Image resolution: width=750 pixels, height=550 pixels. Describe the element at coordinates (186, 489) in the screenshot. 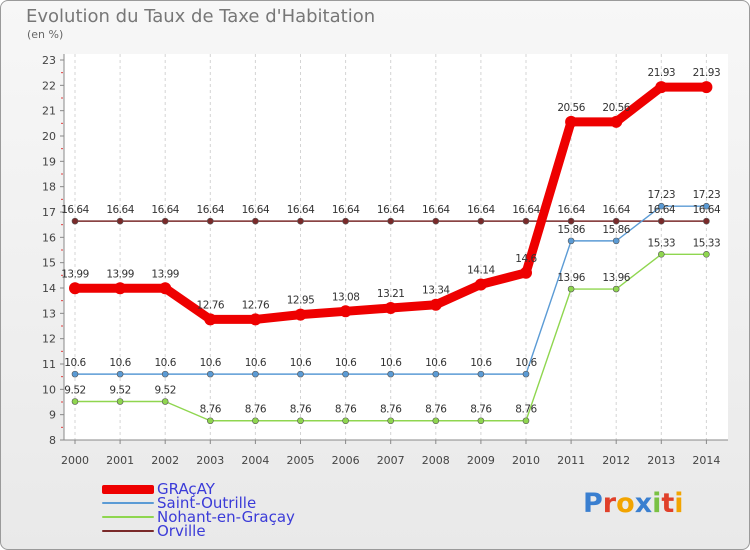

I see `legend-label: GRAçAY` at that location.